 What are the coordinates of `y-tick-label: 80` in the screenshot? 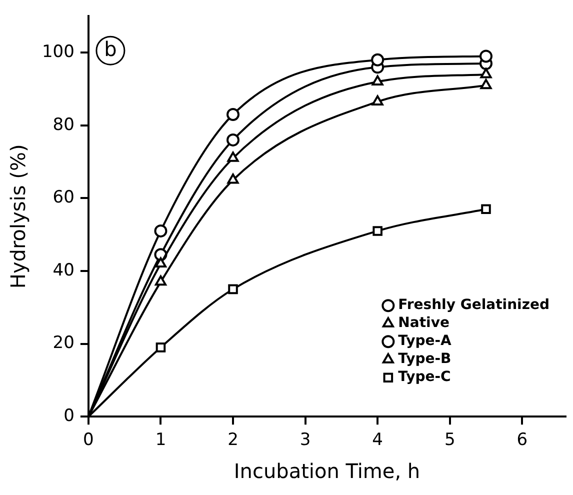 It's located at (63, 124).